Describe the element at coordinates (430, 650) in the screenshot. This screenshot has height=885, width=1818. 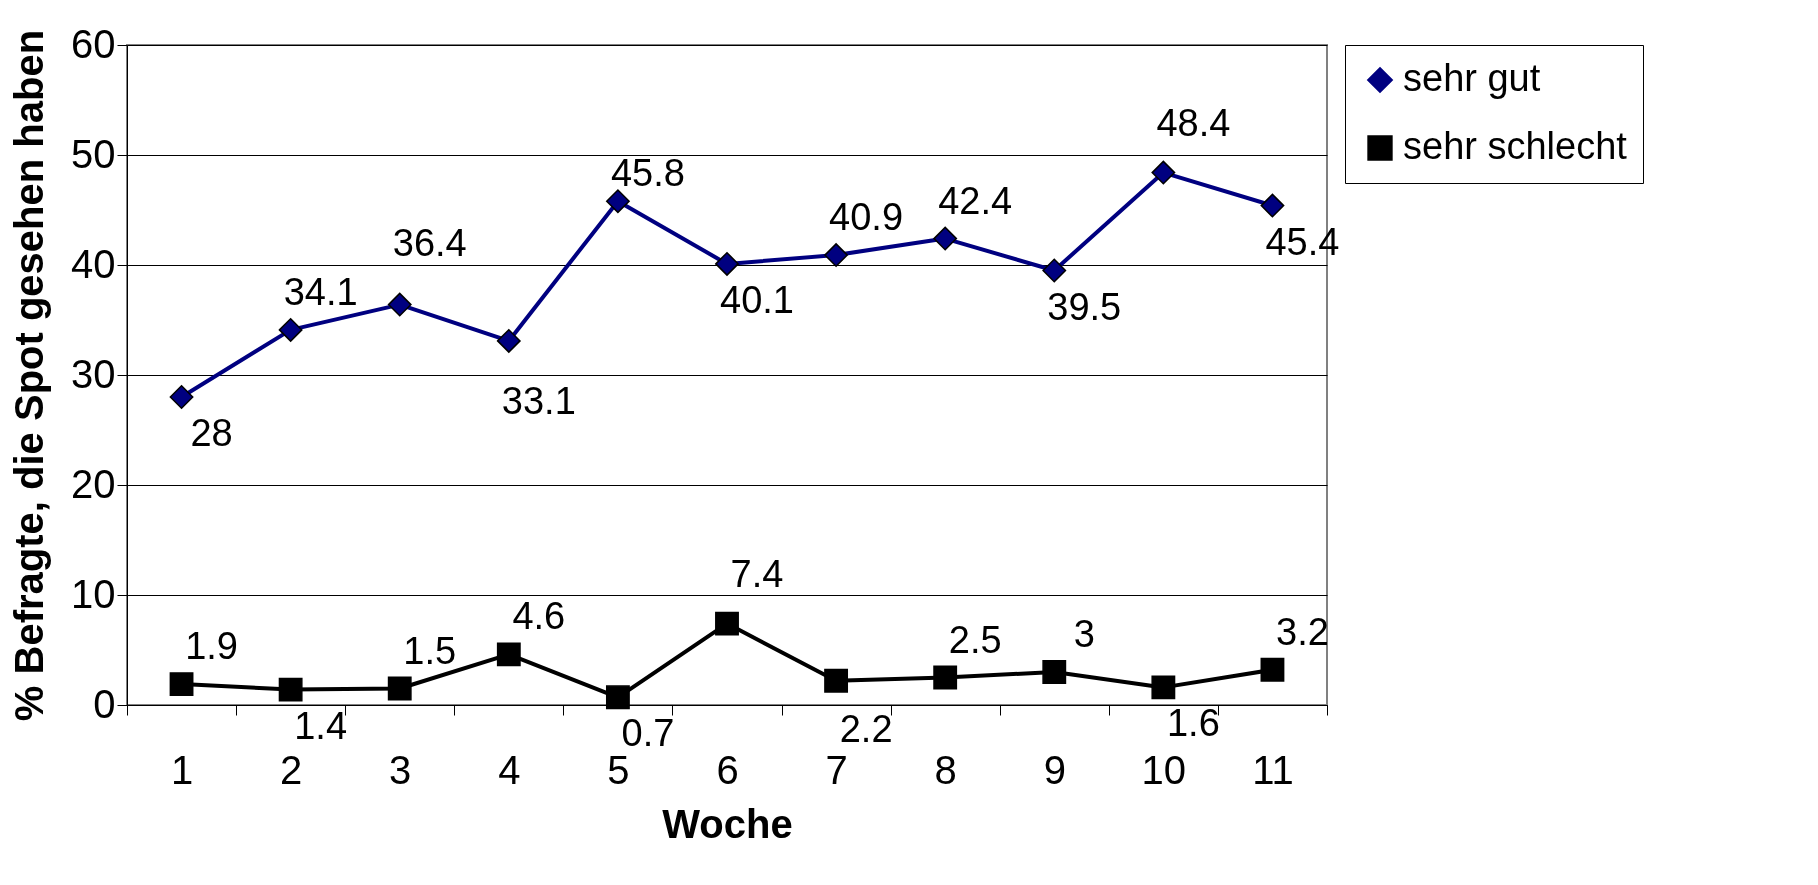
I see `data-label: 1.5` at that location.